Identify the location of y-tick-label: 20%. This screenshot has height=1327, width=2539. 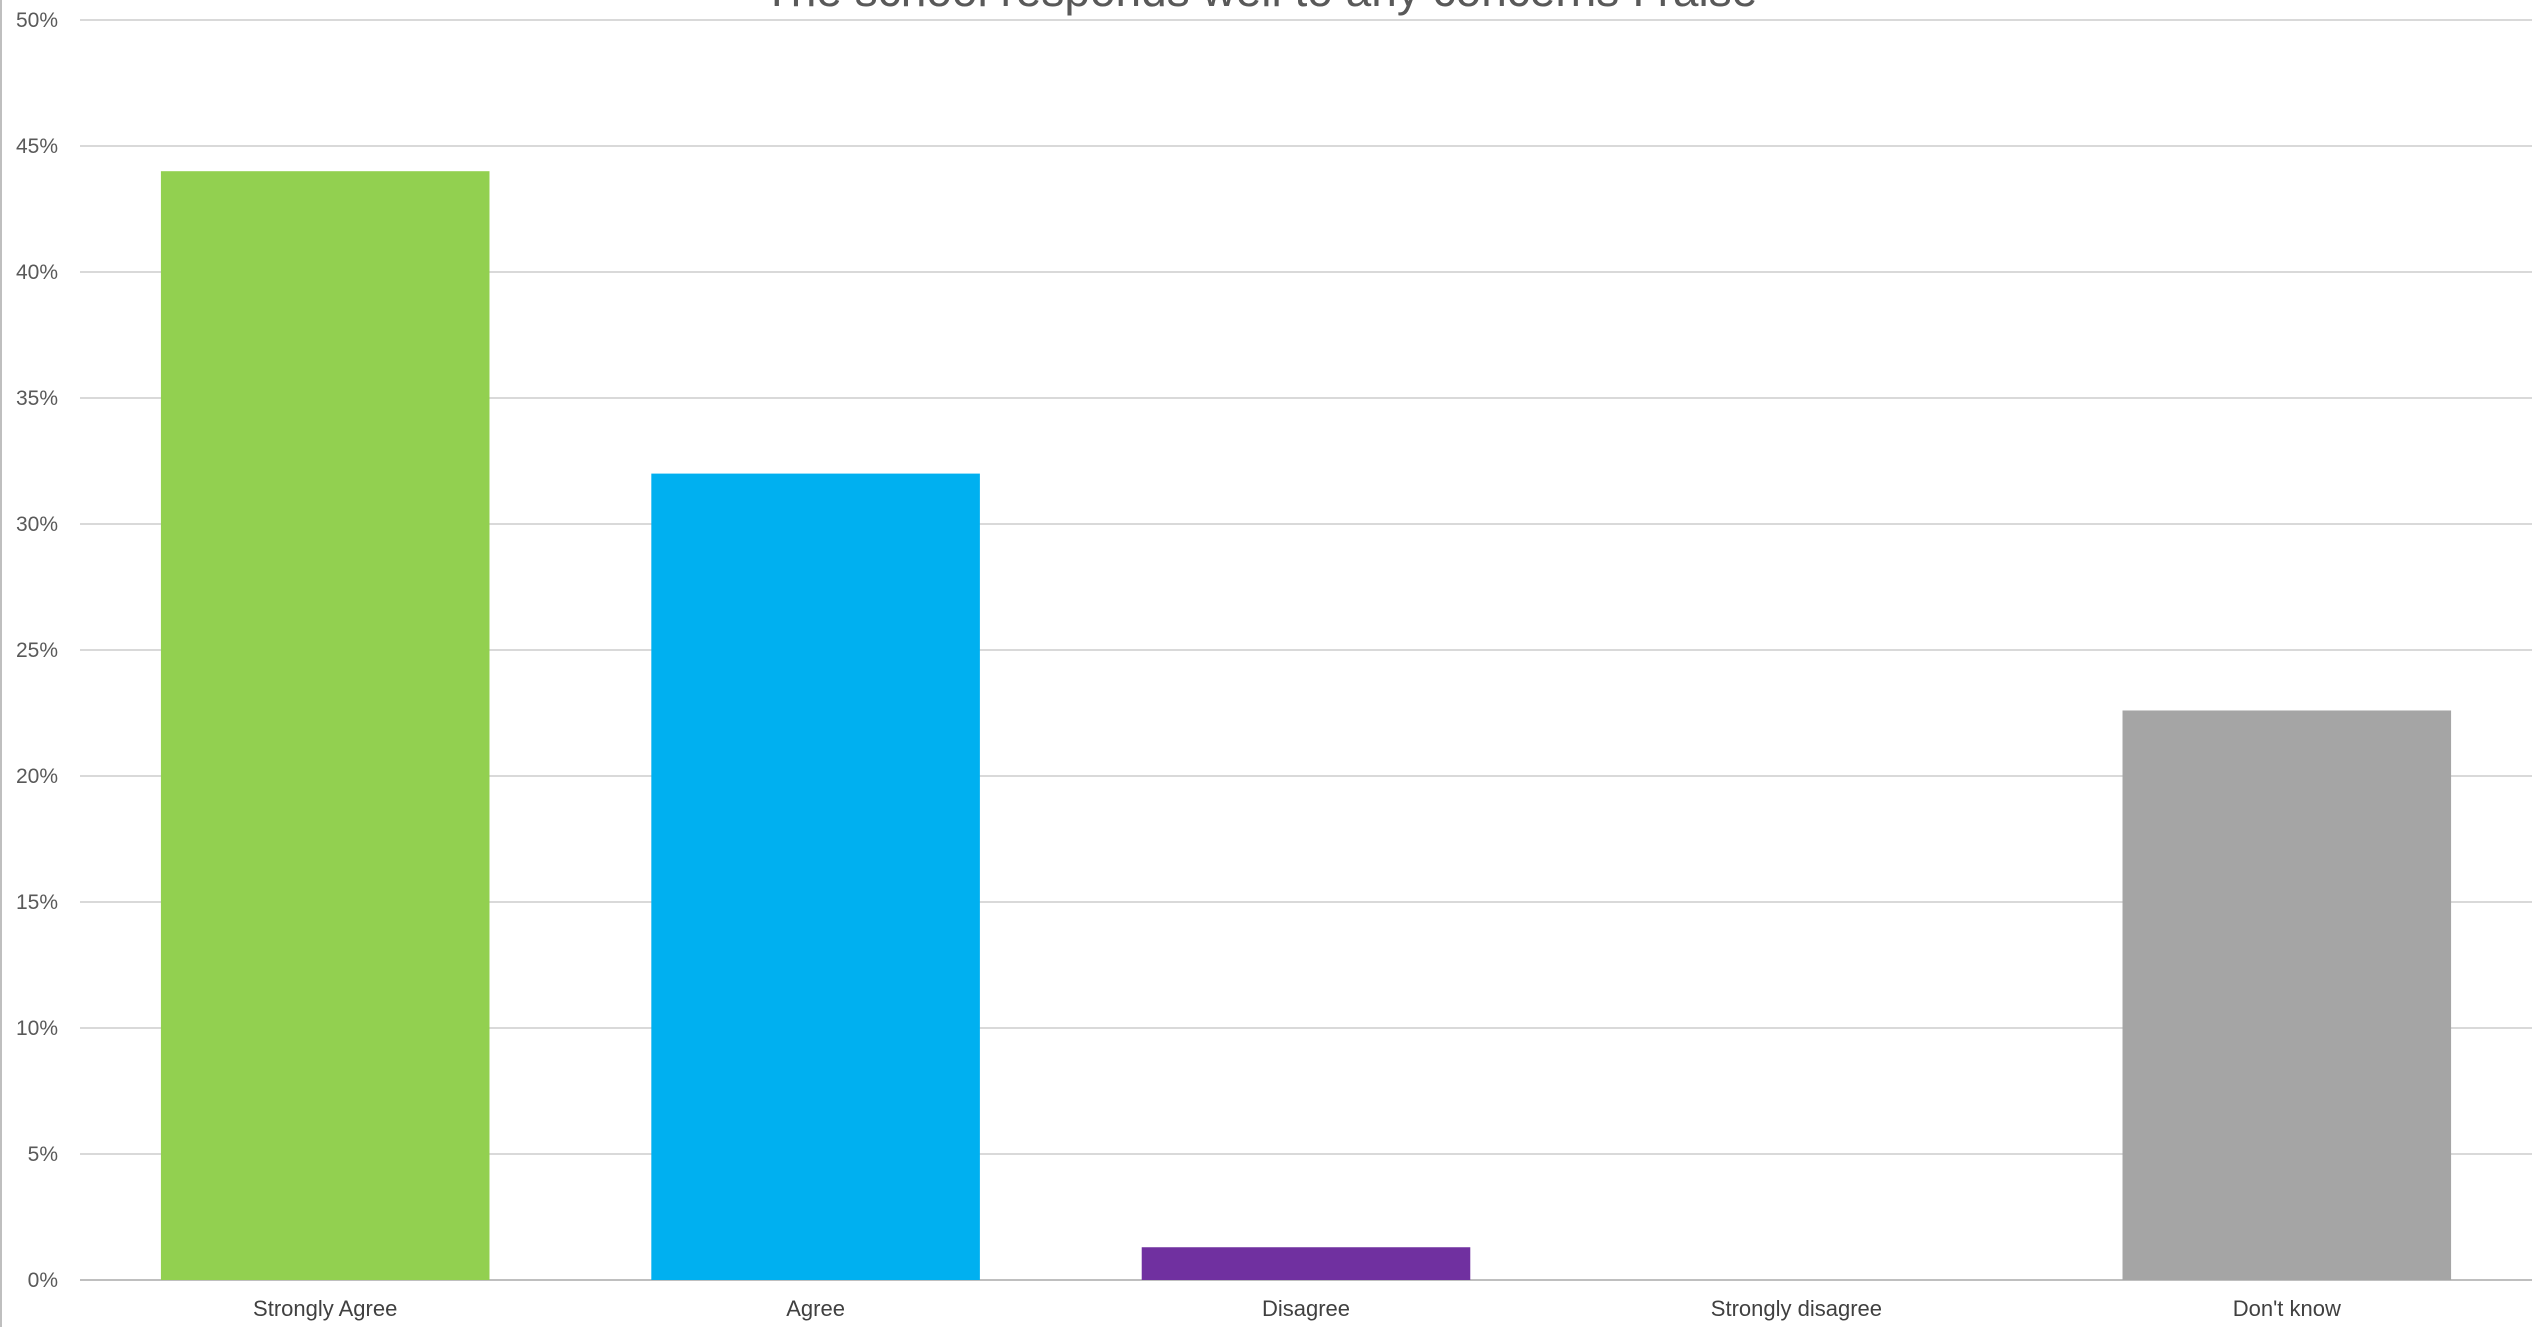
(37, 776).